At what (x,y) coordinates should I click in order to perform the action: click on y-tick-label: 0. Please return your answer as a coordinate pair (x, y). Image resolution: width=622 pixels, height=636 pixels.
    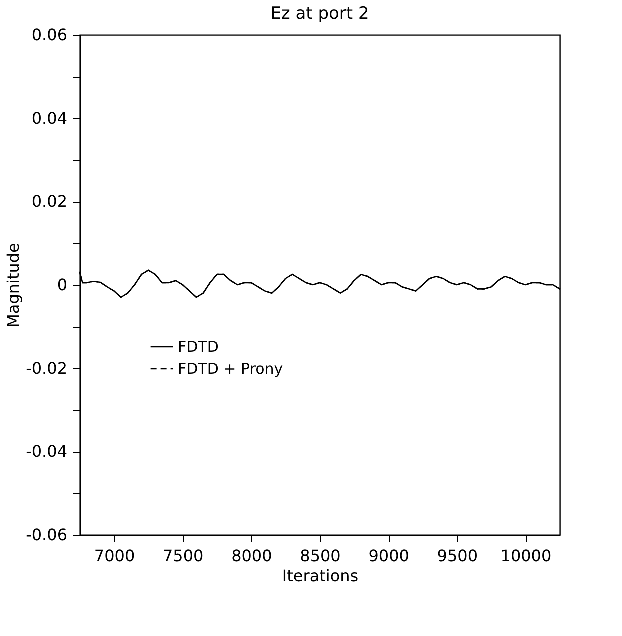
    Looking at the image, I should click on (62, 285).